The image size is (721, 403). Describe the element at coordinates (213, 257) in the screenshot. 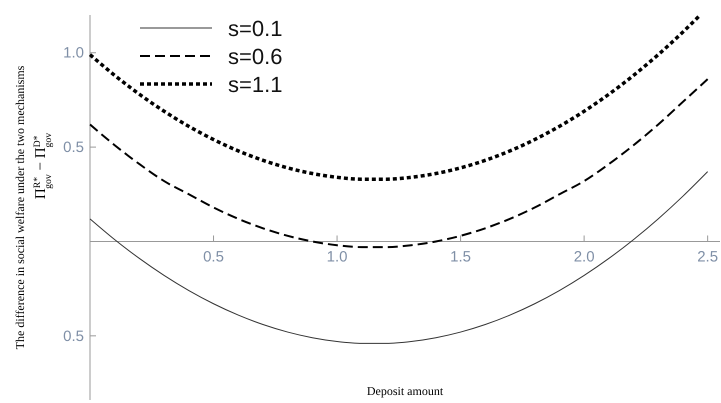

I see `x-tick-label: 0.5` at that location.